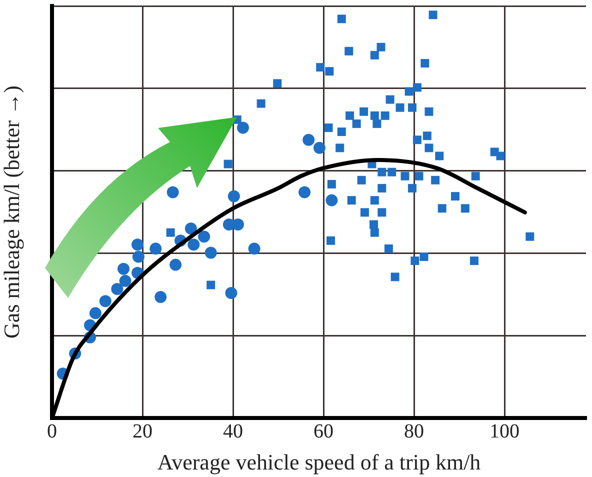 The image size is (592, 477). What do you see at coordinates (324, 431) in the screenshot?
I see `x-tick-label: 60` at bounding box center [324, 431].